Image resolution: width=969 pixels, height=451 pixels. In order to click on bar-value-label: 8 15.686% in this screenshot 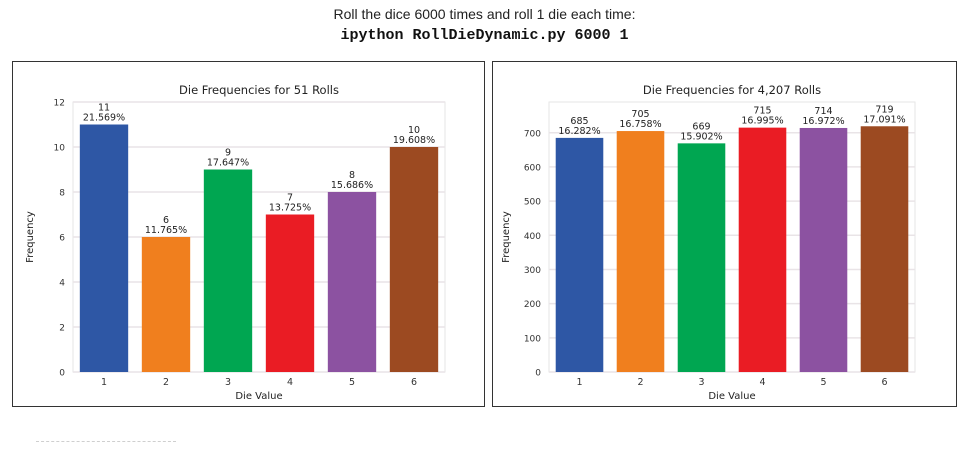, I will do `click(352, 180)`.